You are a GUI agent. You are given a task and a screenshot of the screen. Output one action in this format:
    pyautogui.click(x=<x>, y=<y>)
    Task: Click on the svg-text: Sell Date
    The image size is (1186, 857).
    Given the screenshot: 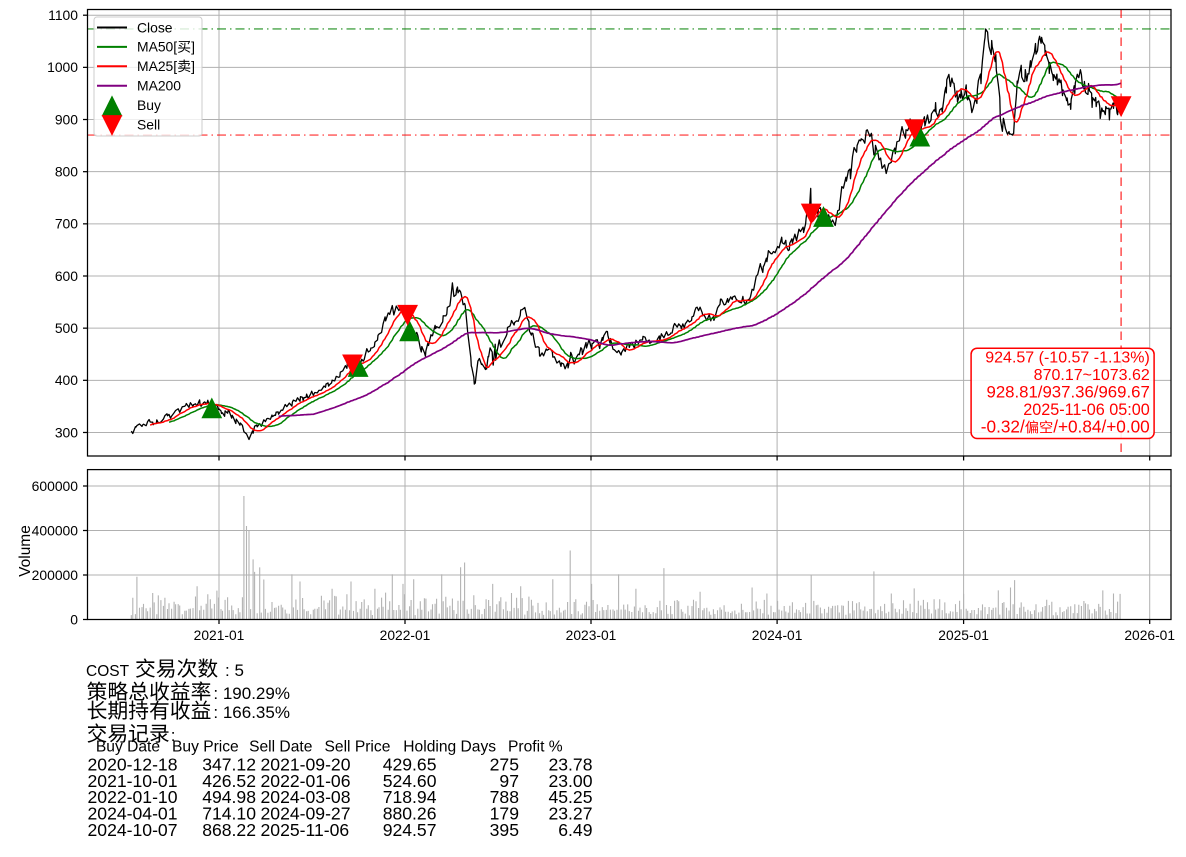 What is the action you would take?
    pyautogui.click(x=280, y=746)
    